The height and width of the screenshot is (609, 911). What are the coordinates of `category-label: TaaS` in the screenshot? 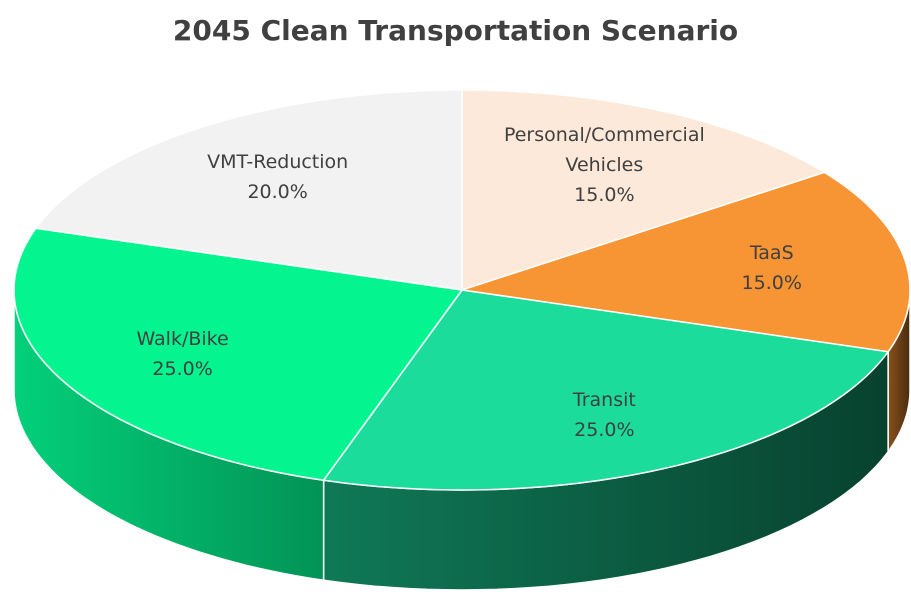 It's located at (771, 253).